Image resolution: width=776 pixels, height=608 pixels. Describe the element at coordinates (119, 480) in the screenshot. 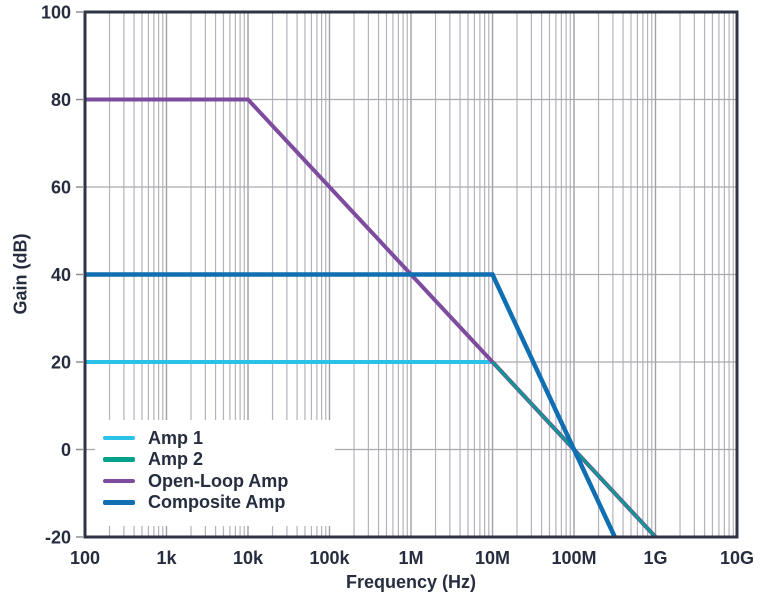

I see `legend-swatch-open-loop-amp` at that location.